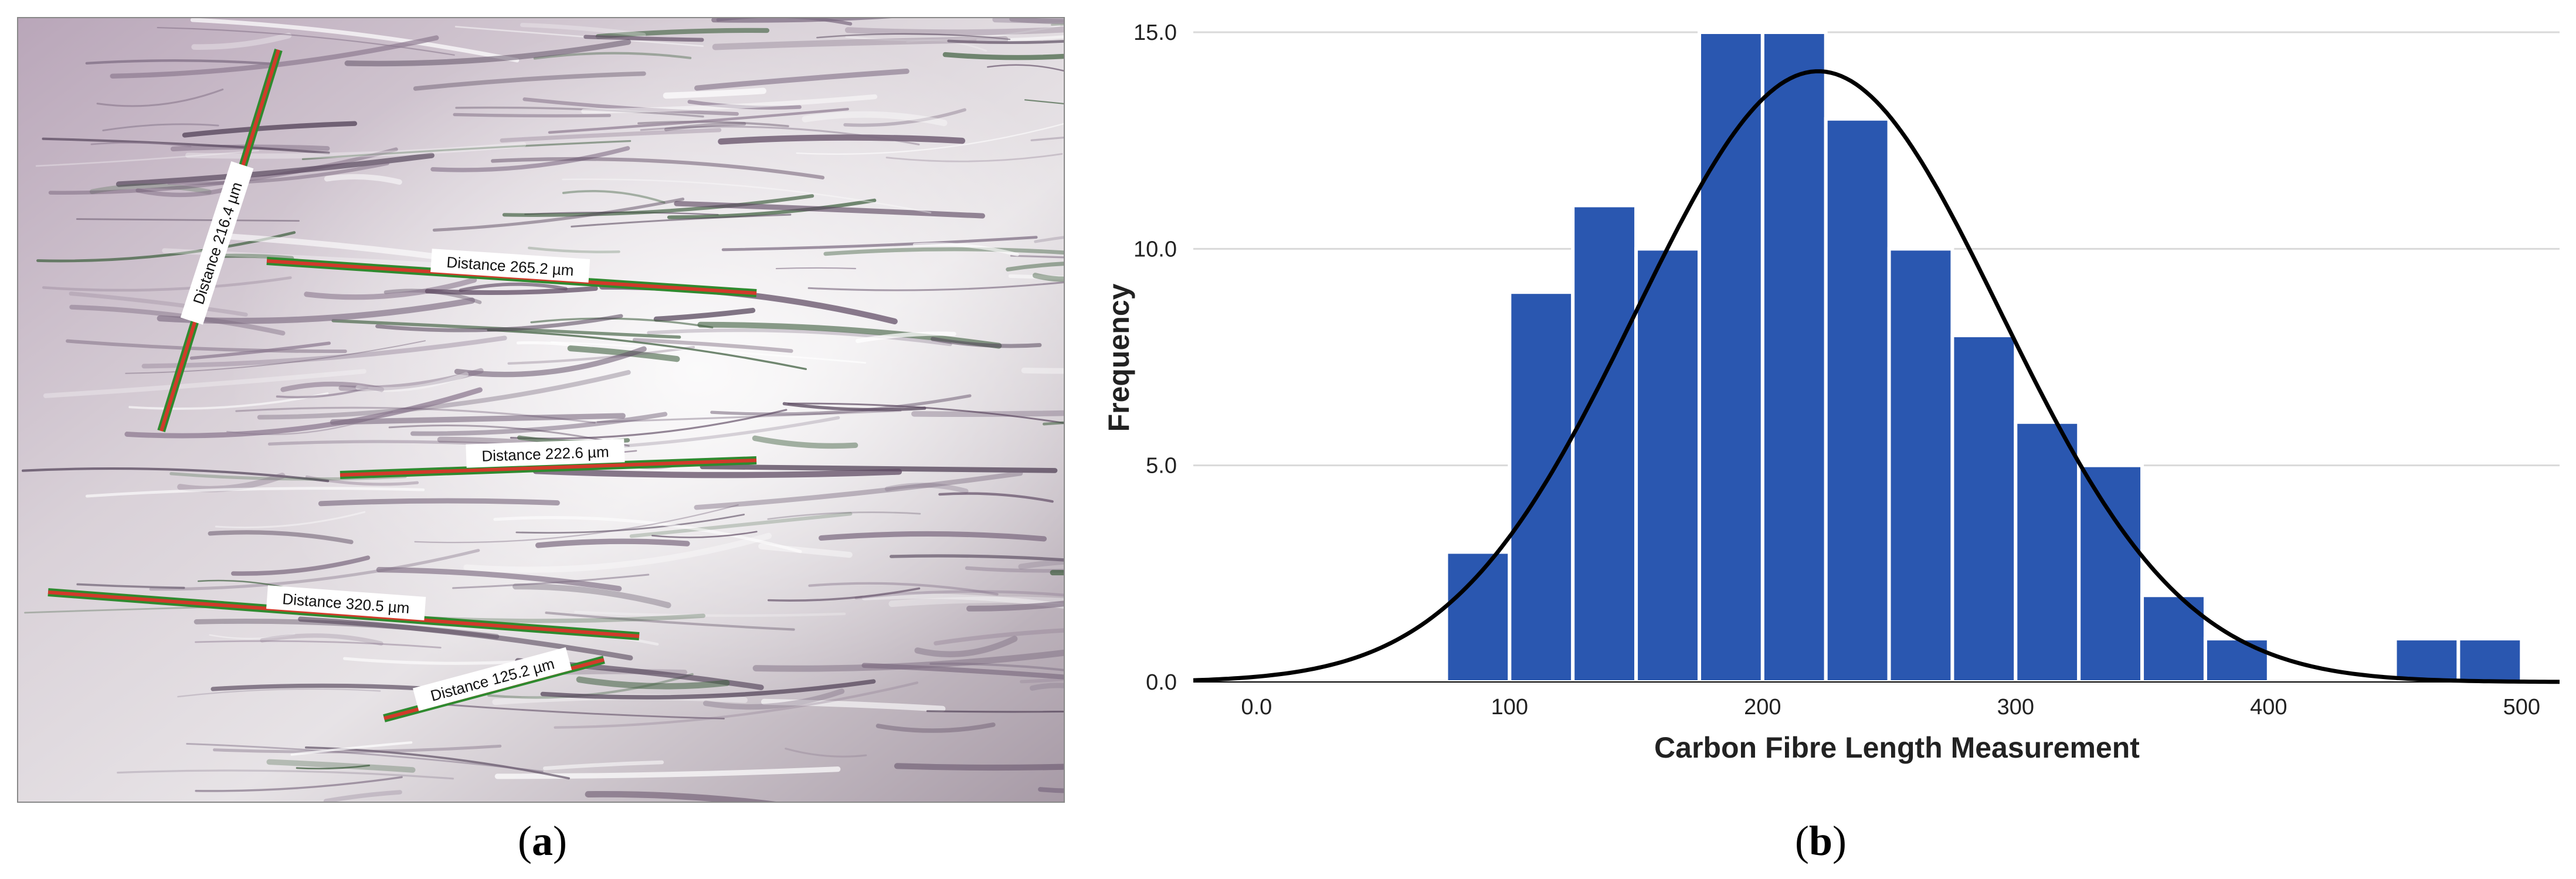 The height and width of the screenshot is (879, 2576). What do you see at coordinates (2015, 707) in the screenshot?
I see `x-tick-label: 300` at bounding box center [2015, 707].